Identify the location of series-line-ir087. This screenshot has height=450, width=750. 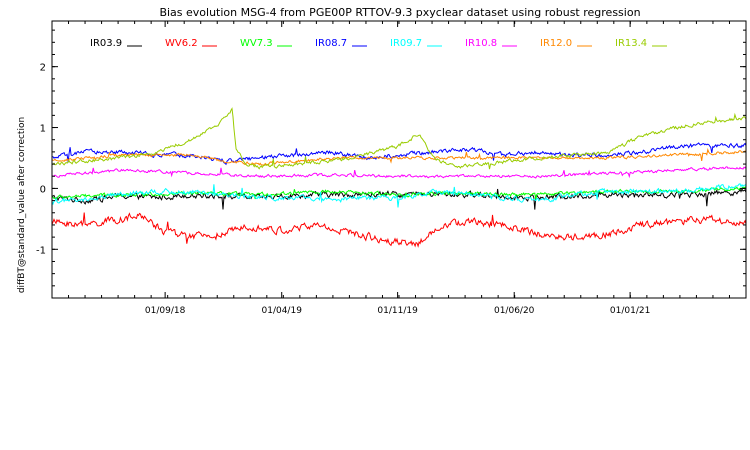
(399, 154).